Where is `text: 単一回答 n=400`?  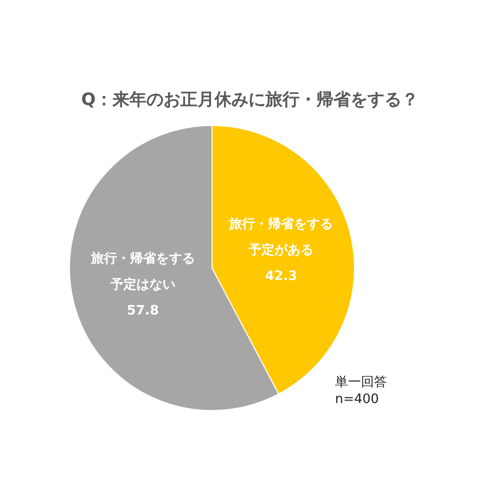 text: 単一回答 n=400 is located at coordinates (361, 391).